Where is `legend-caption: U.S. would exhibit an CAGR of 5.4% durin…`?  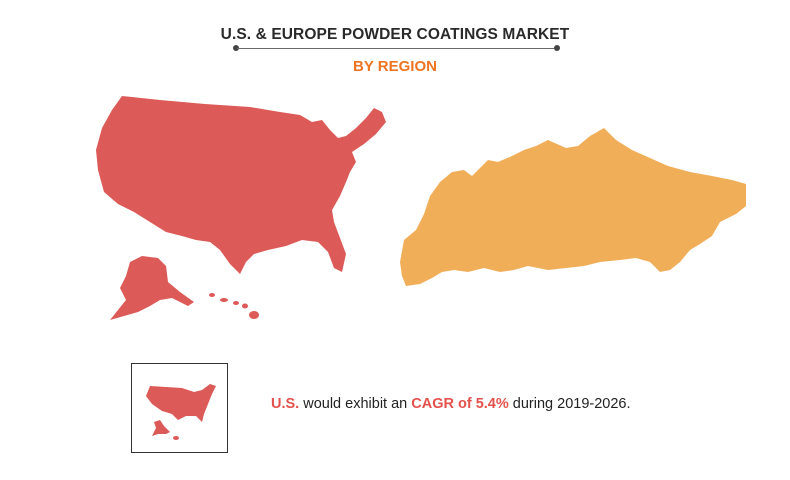 legend-caption: U.S. would exhibit an CAGR of 5.4% durin… is located at coordinates (451, 404).